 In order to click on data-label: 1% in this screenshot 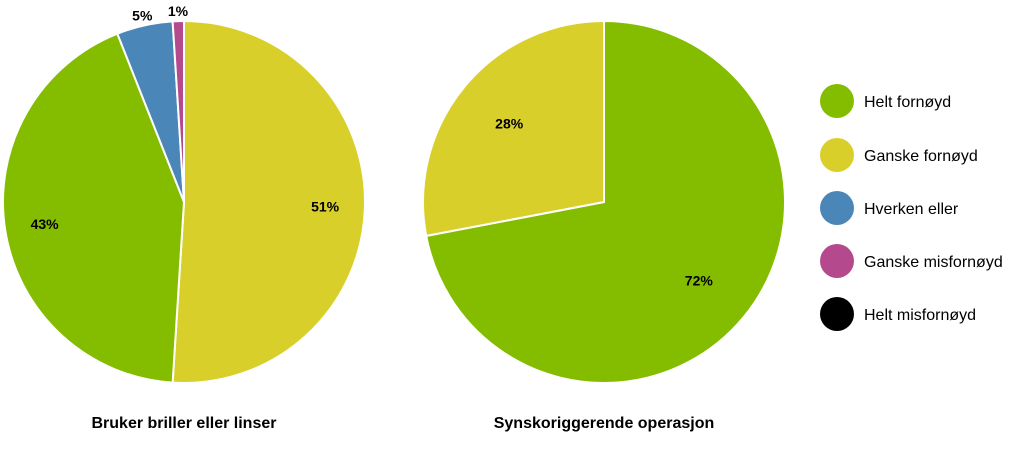, I will do `click(178, 11)`.